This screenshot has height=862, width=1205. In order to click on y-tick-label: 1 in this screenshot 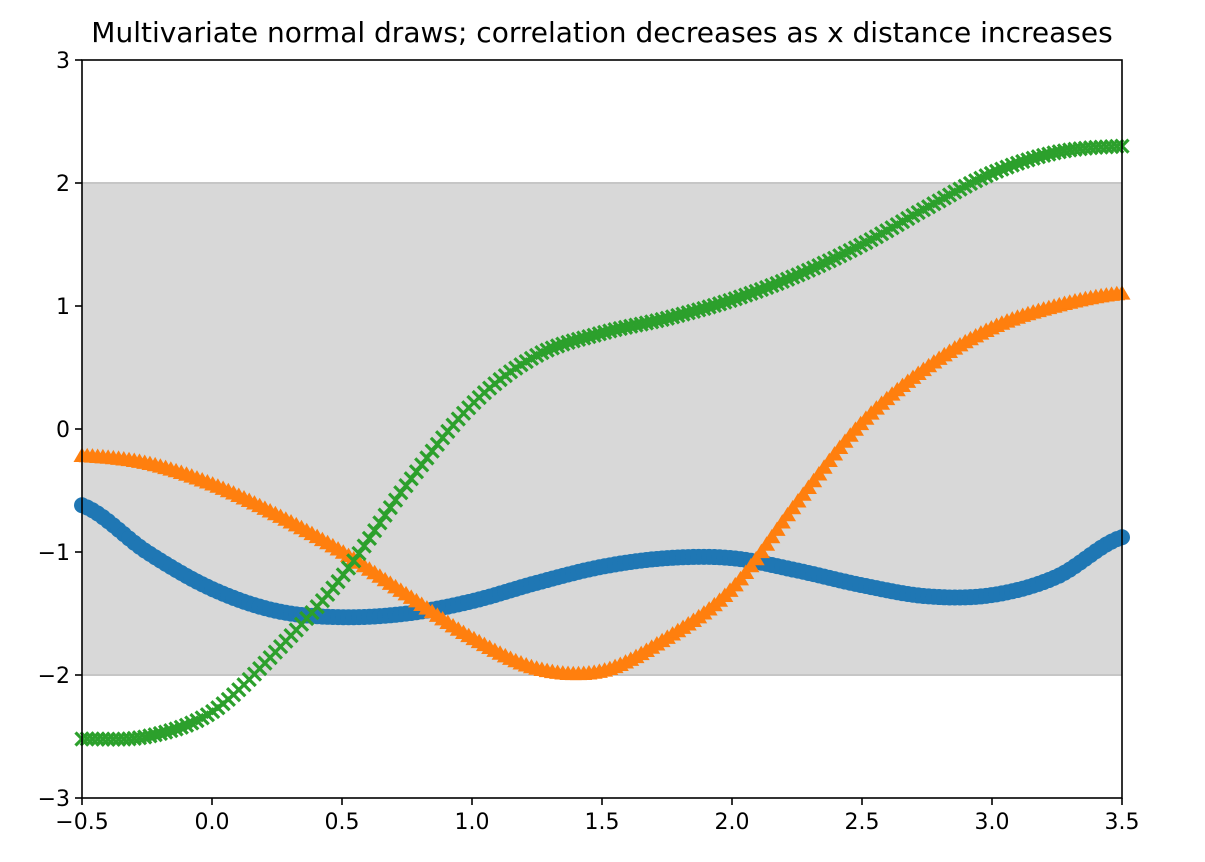, I will do `click(63, 307)`.